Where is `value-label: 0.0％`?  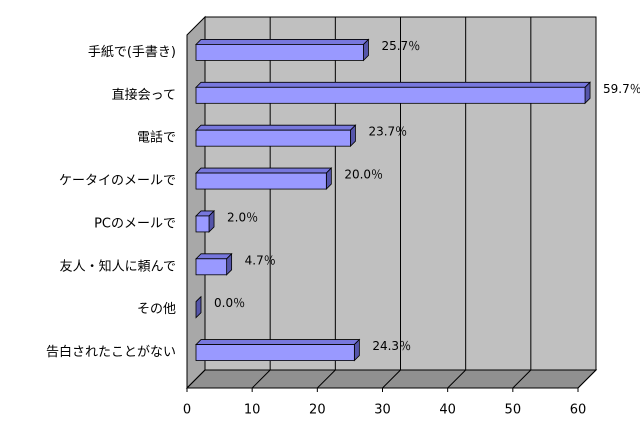
value-label: 0.0％ is located at coordinates (229, 303).